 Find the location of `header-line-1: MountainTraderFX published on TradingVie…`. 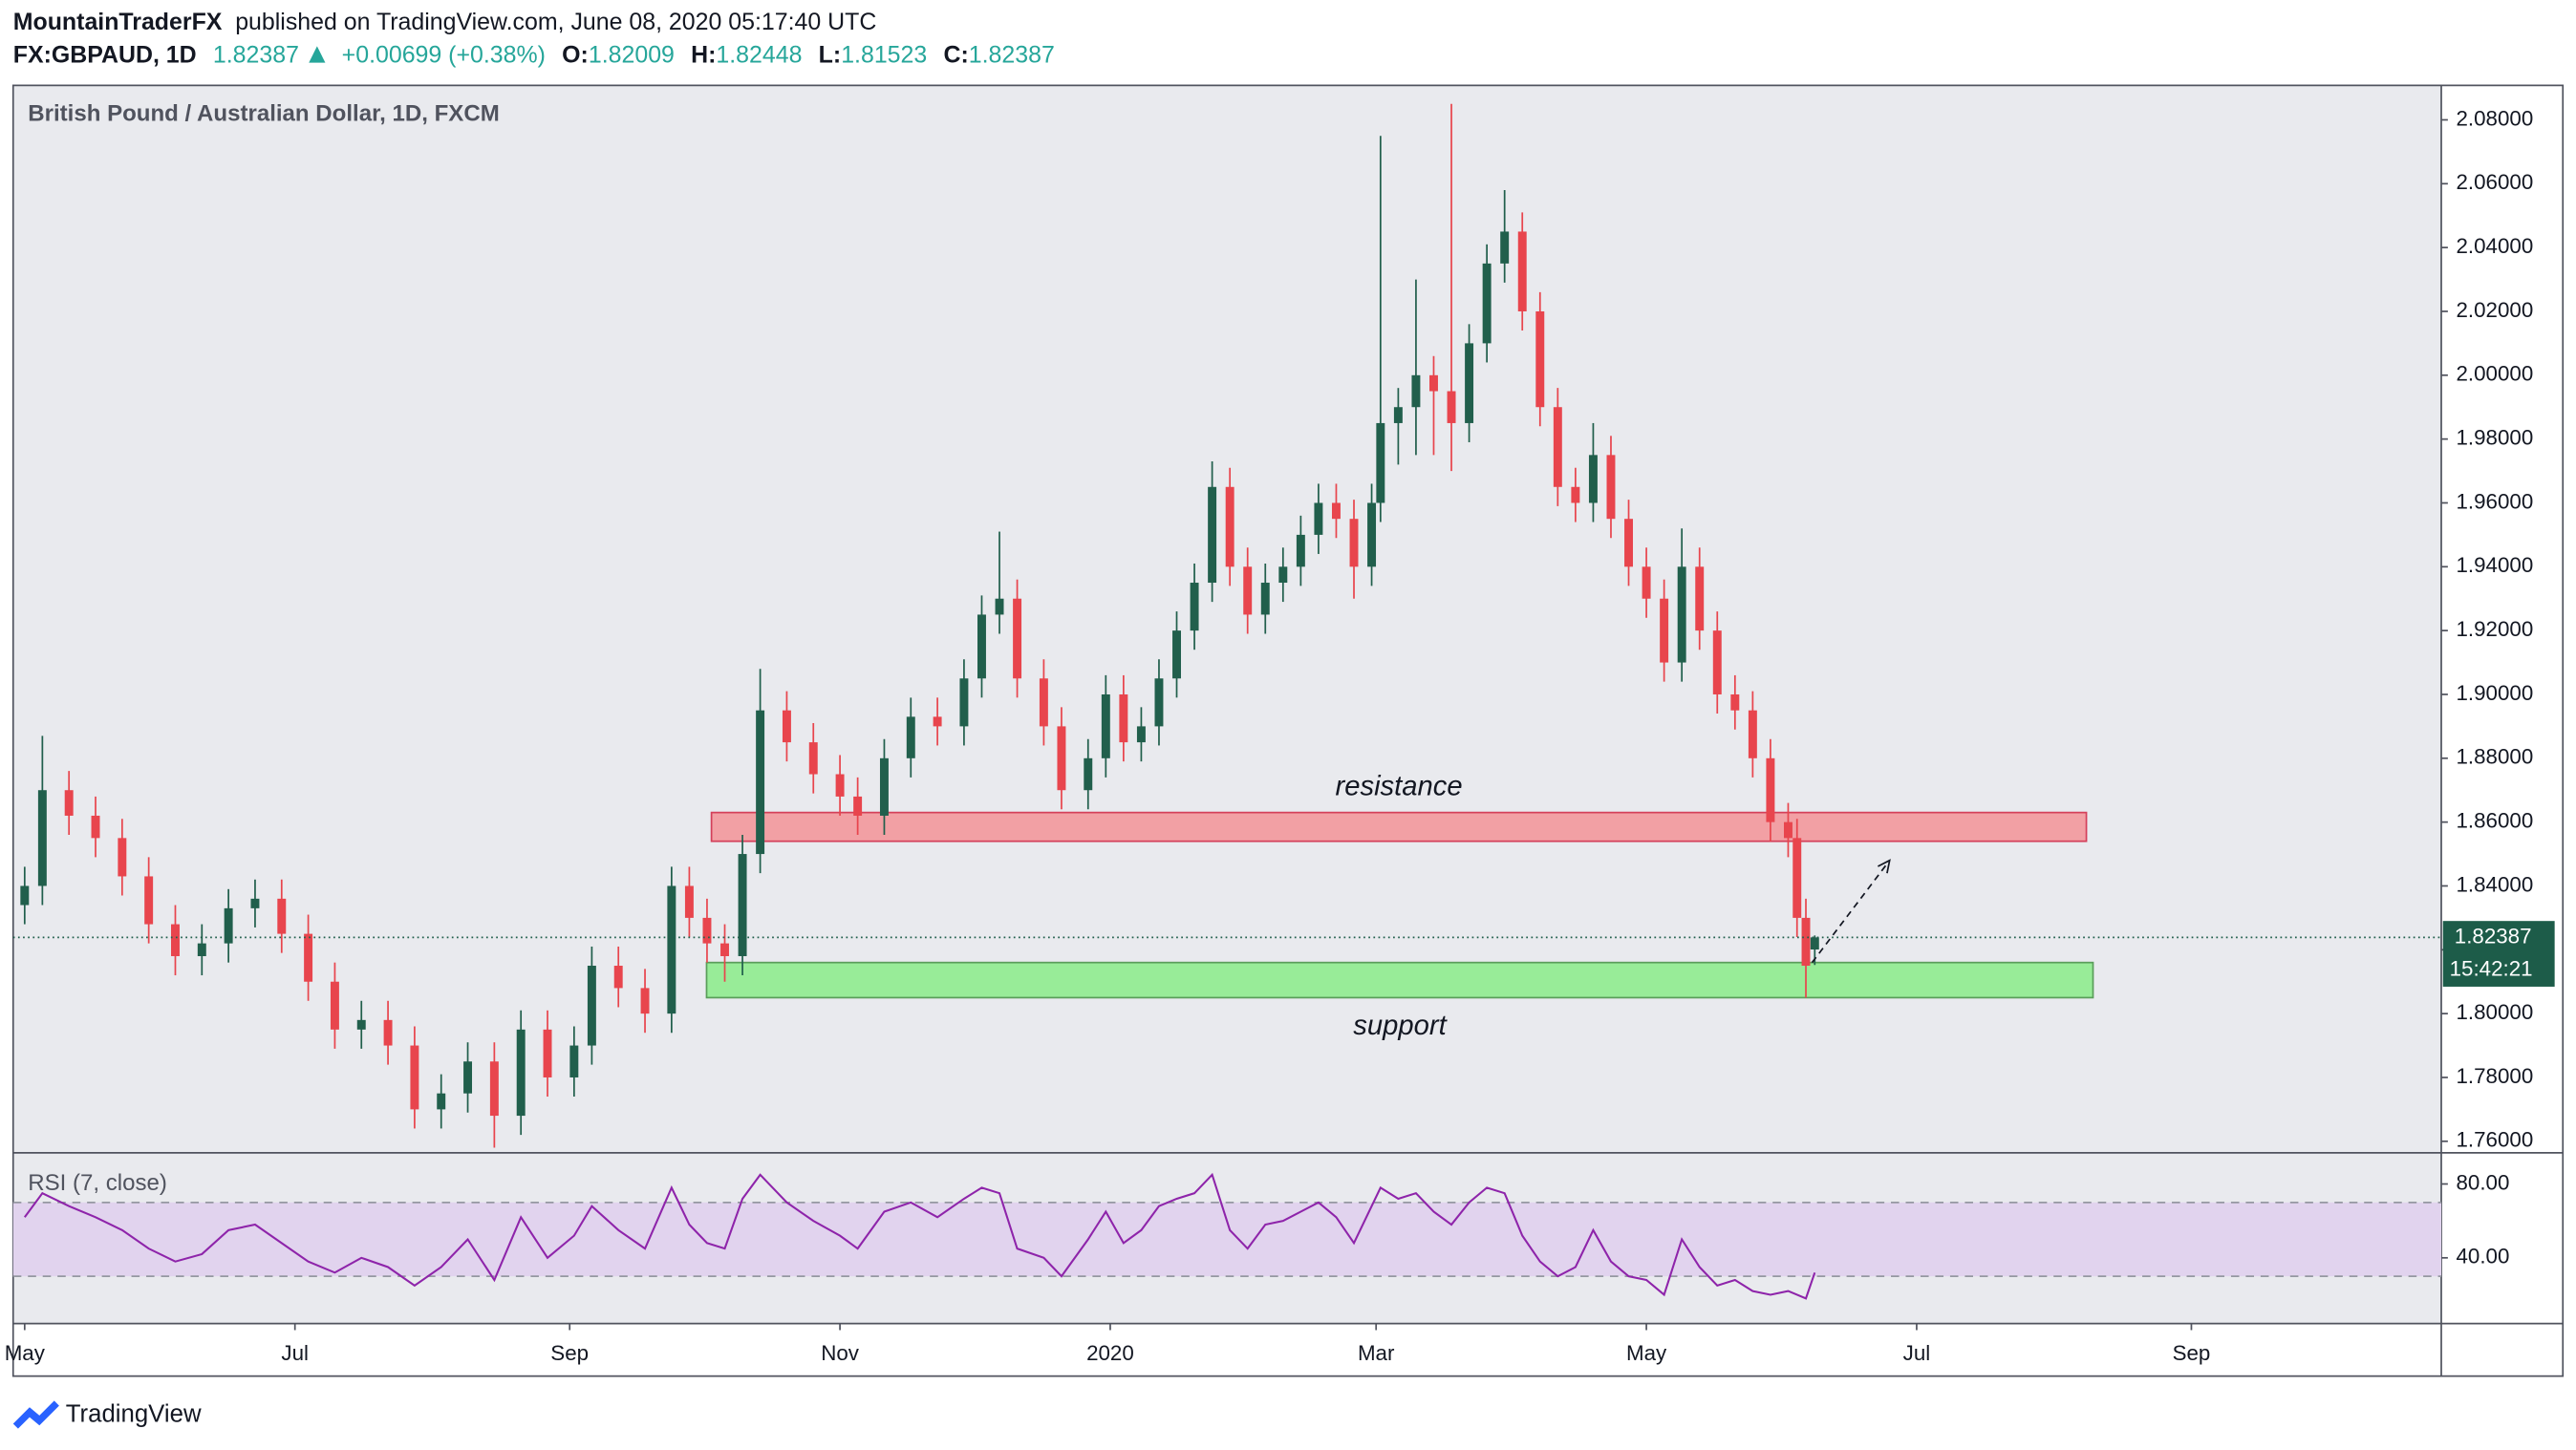

header-line-1: MountainTraderFX published on TradingVie… is located at coordinates (445, 22).